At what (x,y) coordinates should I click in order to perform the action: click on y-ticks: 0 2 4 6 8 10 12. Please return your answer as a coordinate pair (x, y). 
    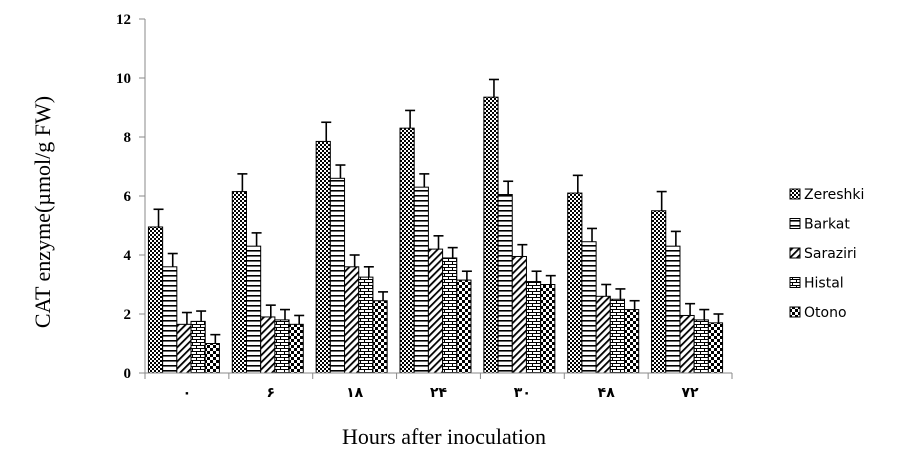
    Looking at the image, I should click on (130, 197).